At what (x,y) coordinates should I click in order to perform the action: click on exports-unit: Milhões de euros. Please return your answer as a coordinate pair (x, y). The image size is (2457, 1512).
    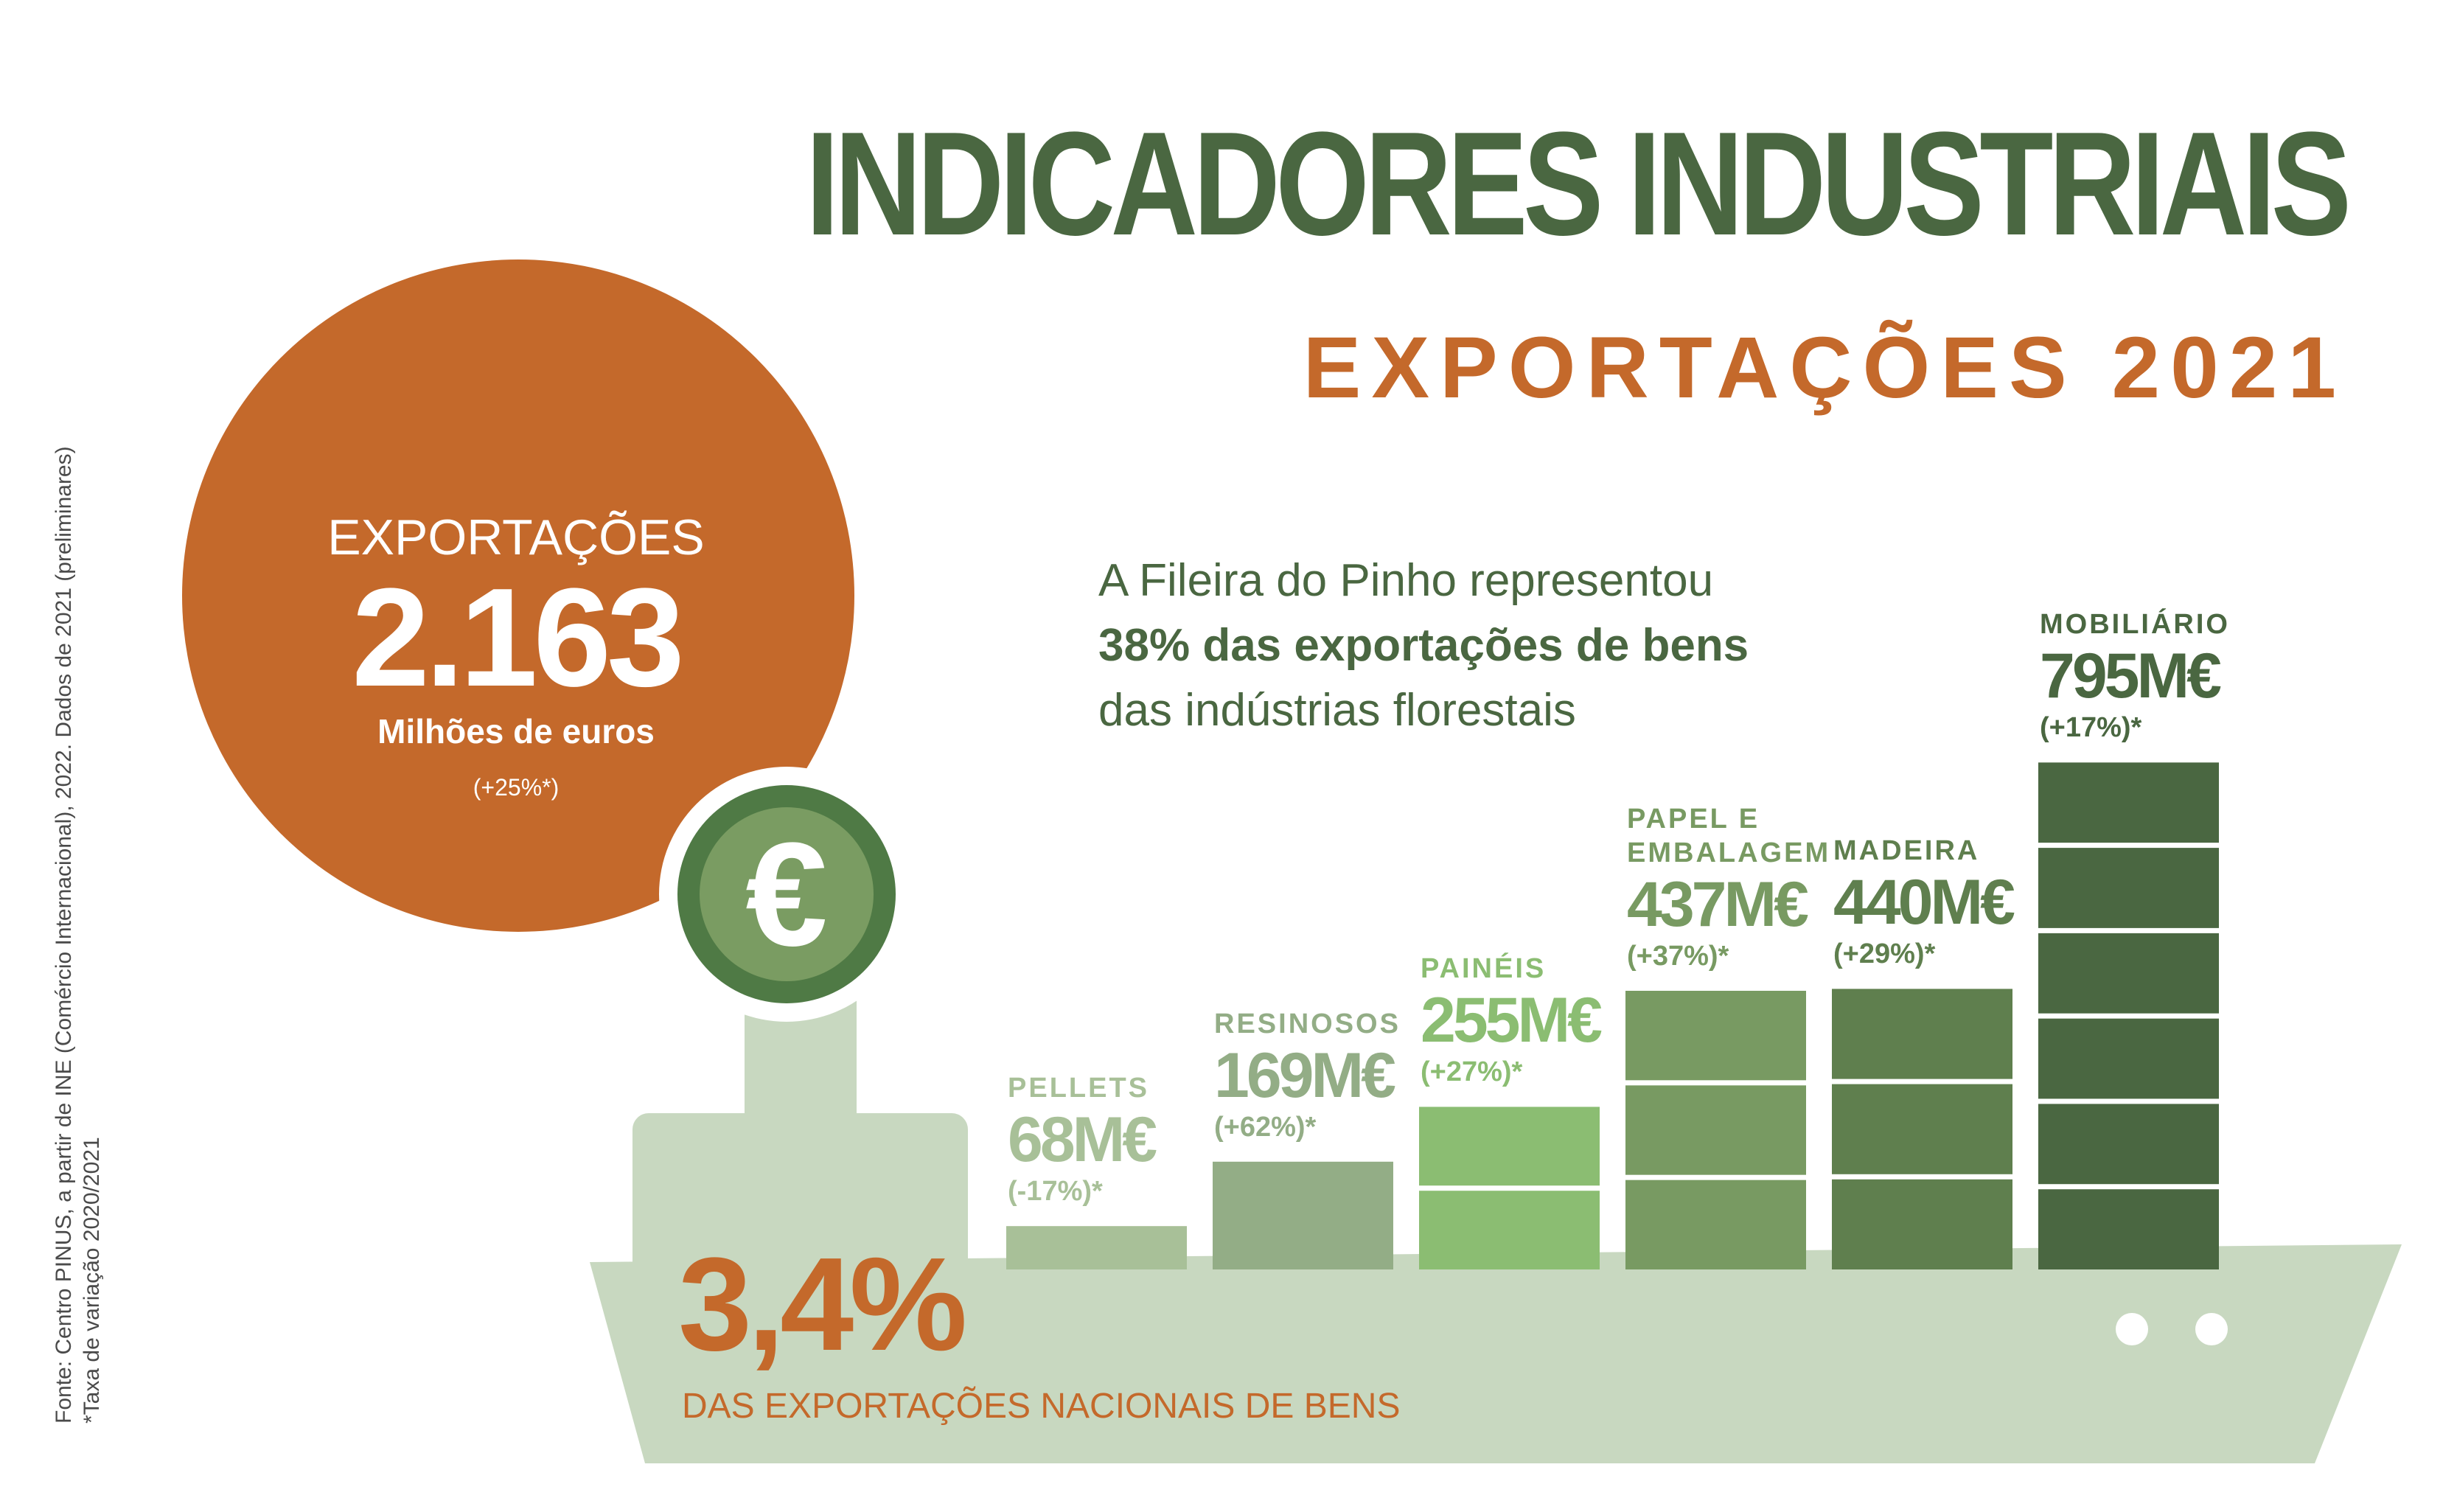
    Looking at the image, I should click on (516, 731).